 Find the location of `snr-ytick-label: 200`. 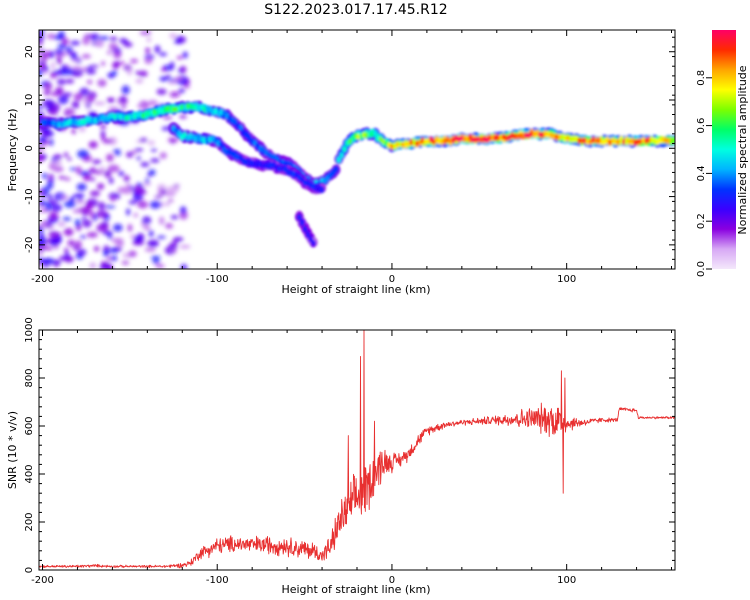

snr-ytick-label: 200 is located at coordinates (29, 521).